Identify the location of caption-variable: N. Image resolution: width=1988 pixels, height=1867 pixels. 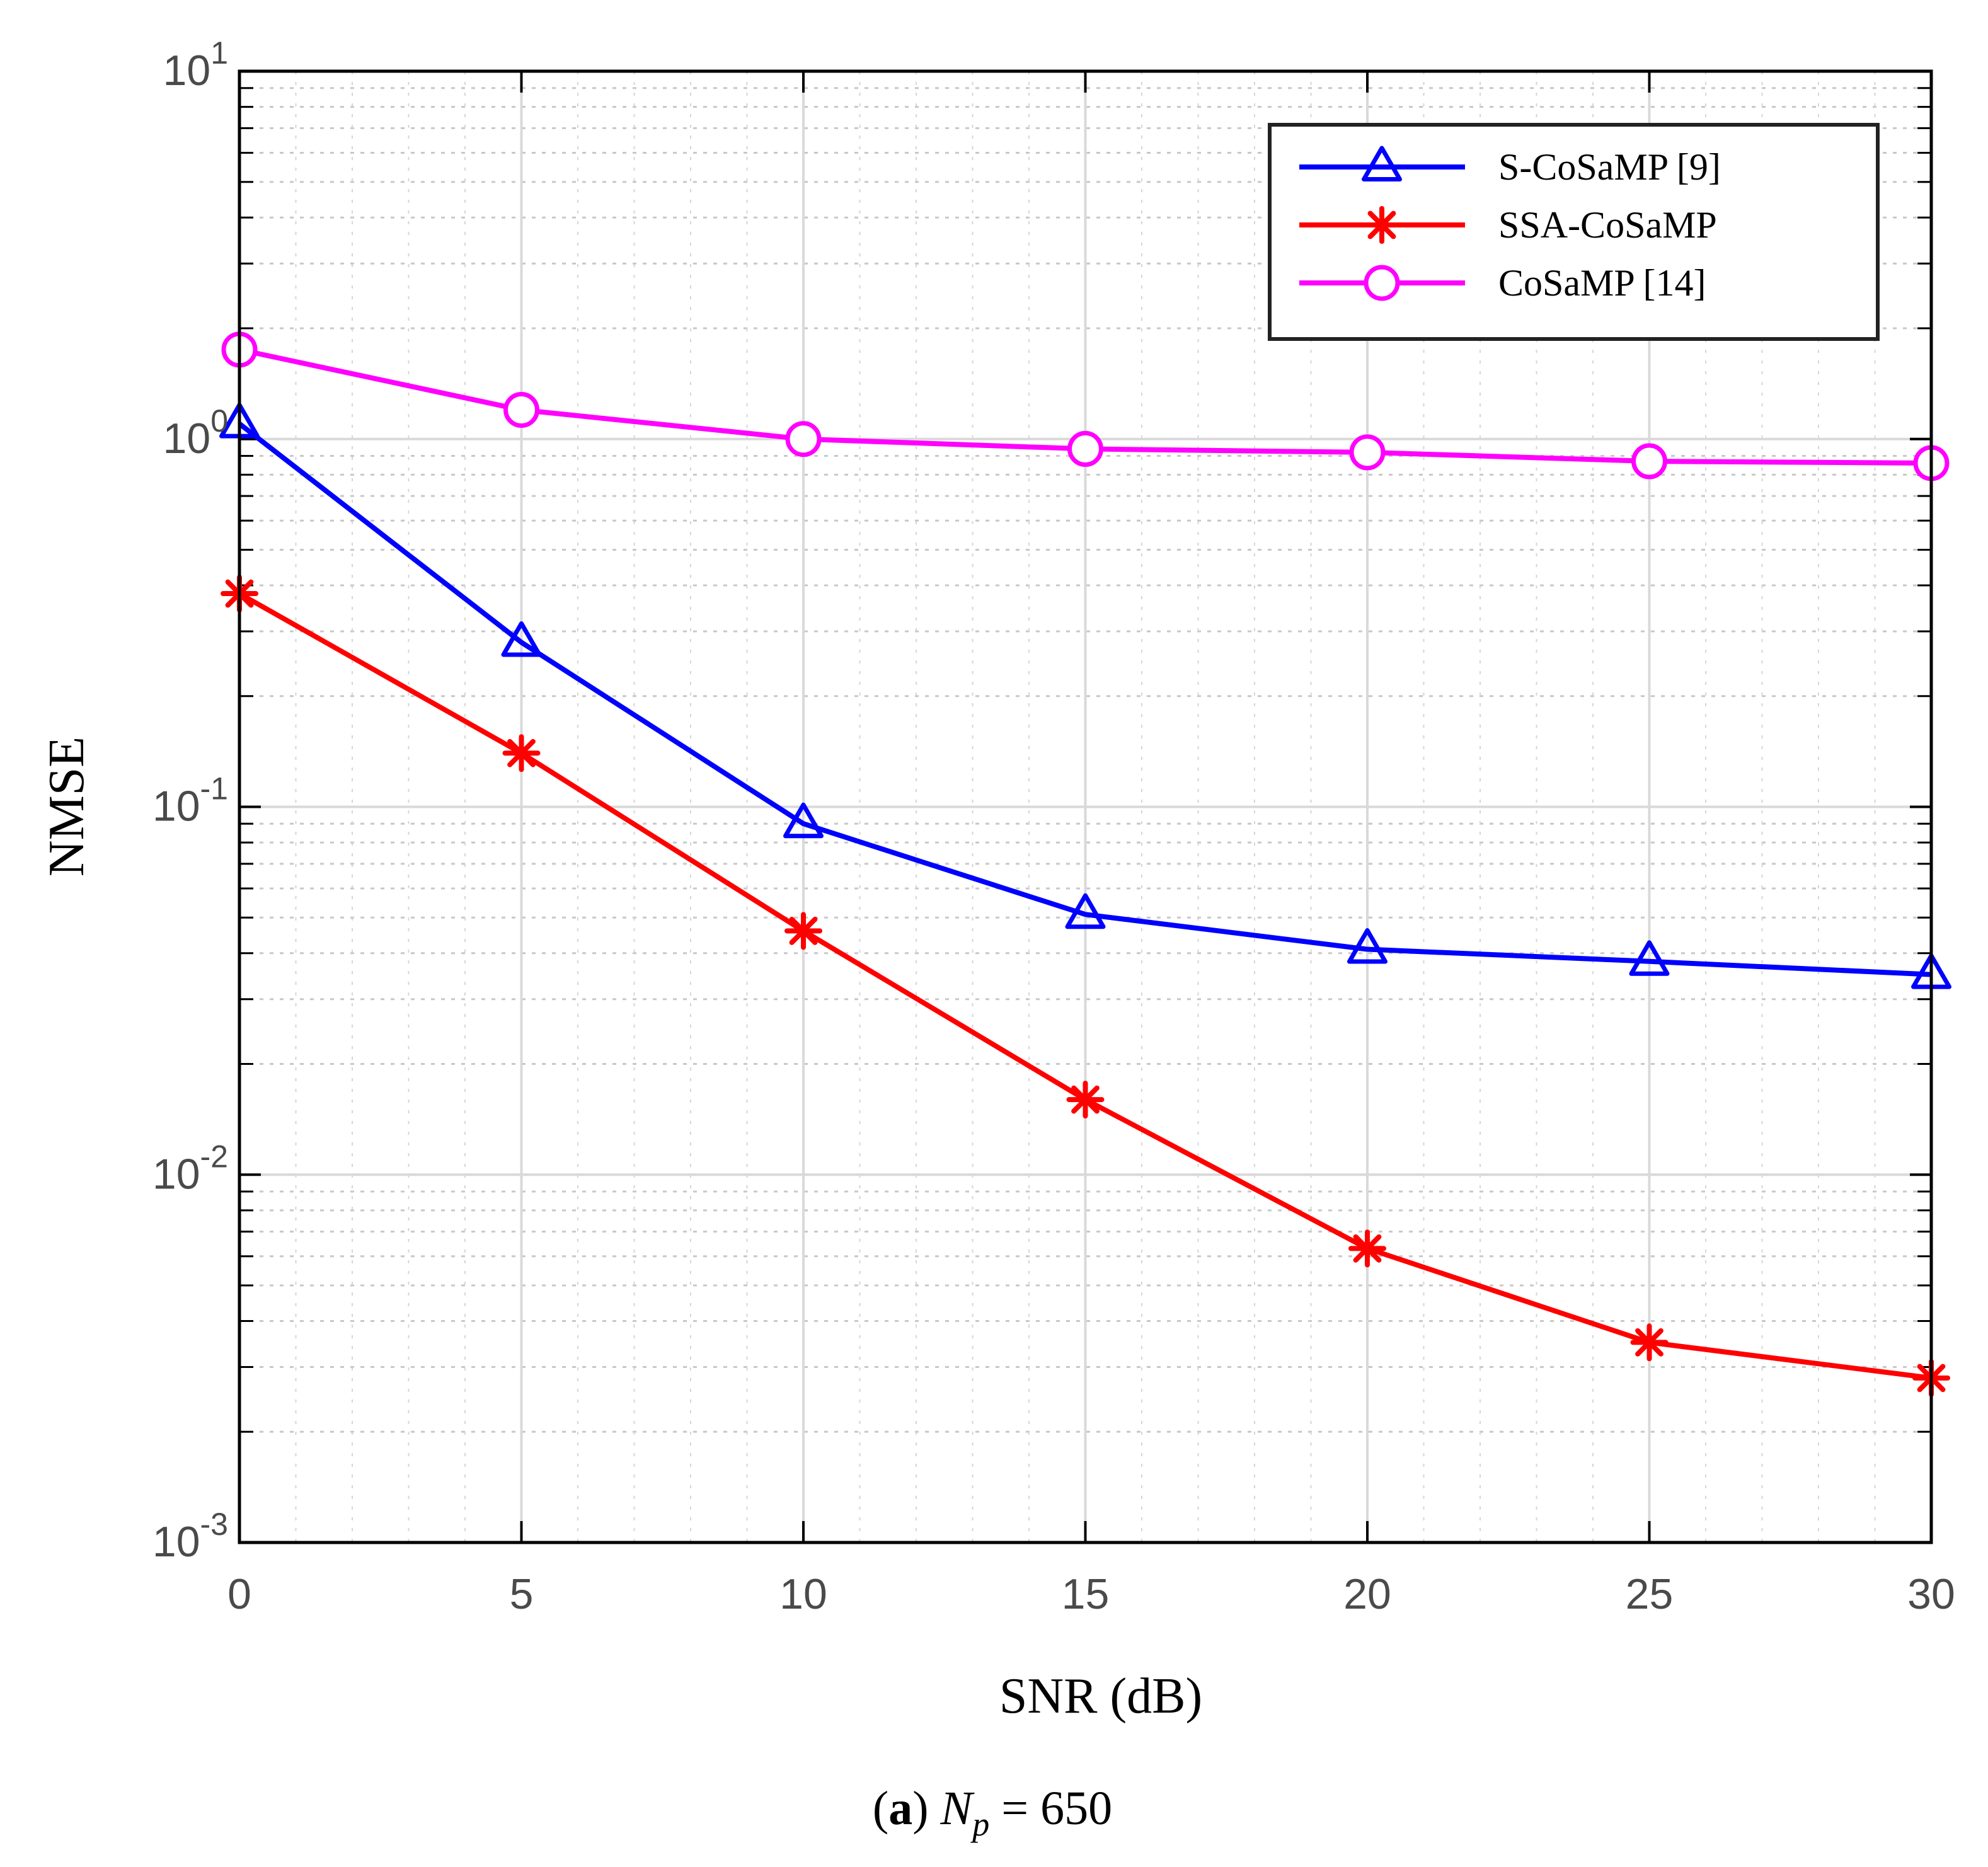
(957, 1808).